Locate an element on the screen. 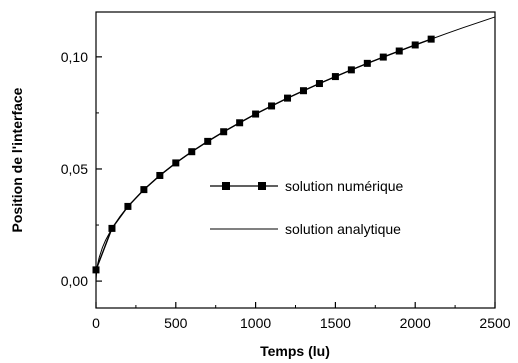 The width and height of the screenshot is (518, 363). x-tick-label: 2500 is located at coordinates (494, 323).